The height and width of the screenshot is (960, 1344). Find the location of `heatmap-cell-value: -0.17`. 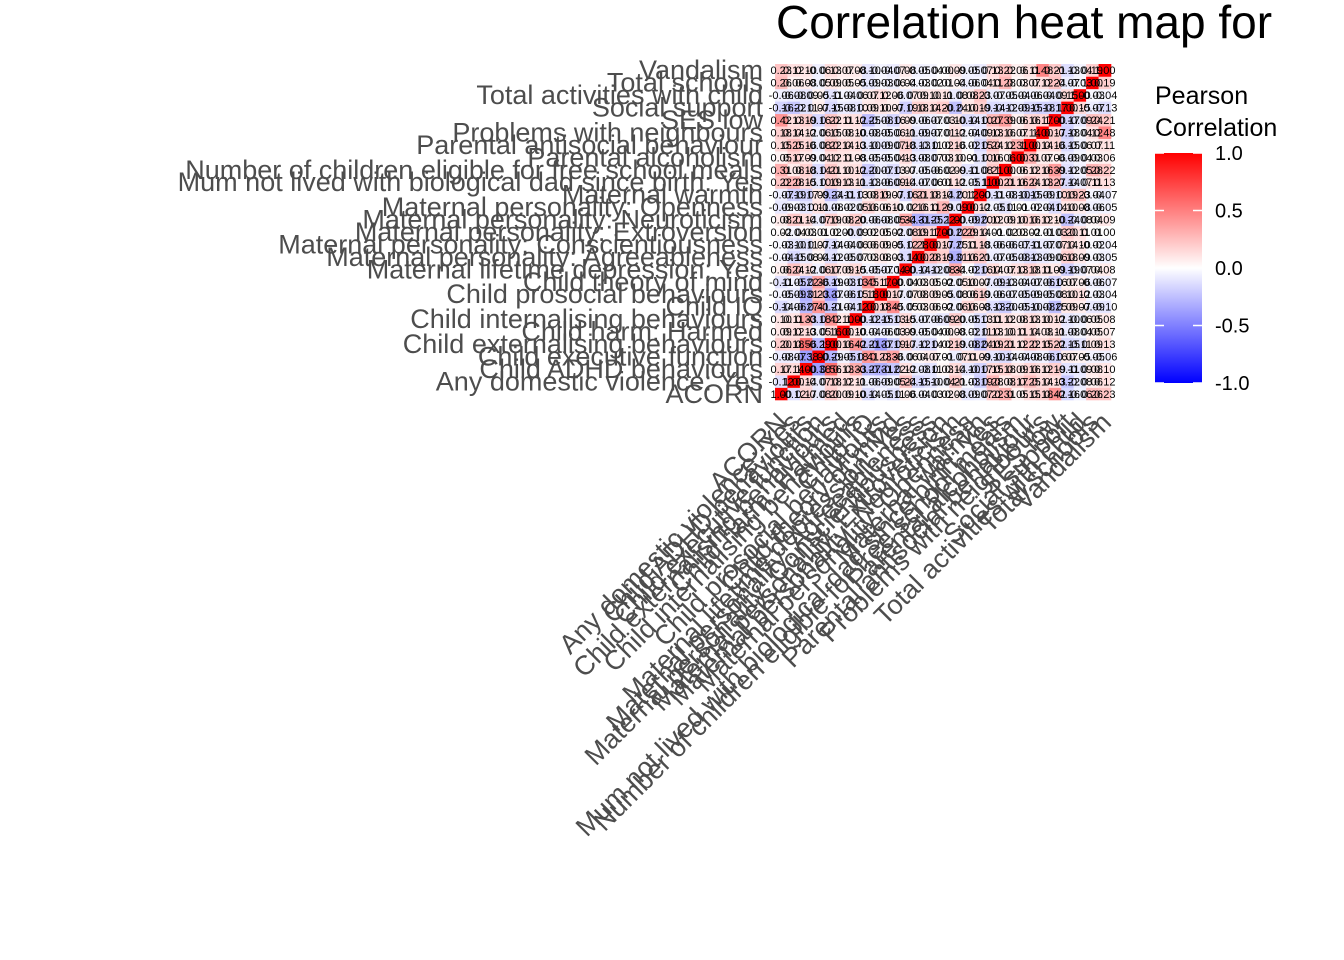

heatmap-cell-value: -0.17 is located at coordinates (806, 196).